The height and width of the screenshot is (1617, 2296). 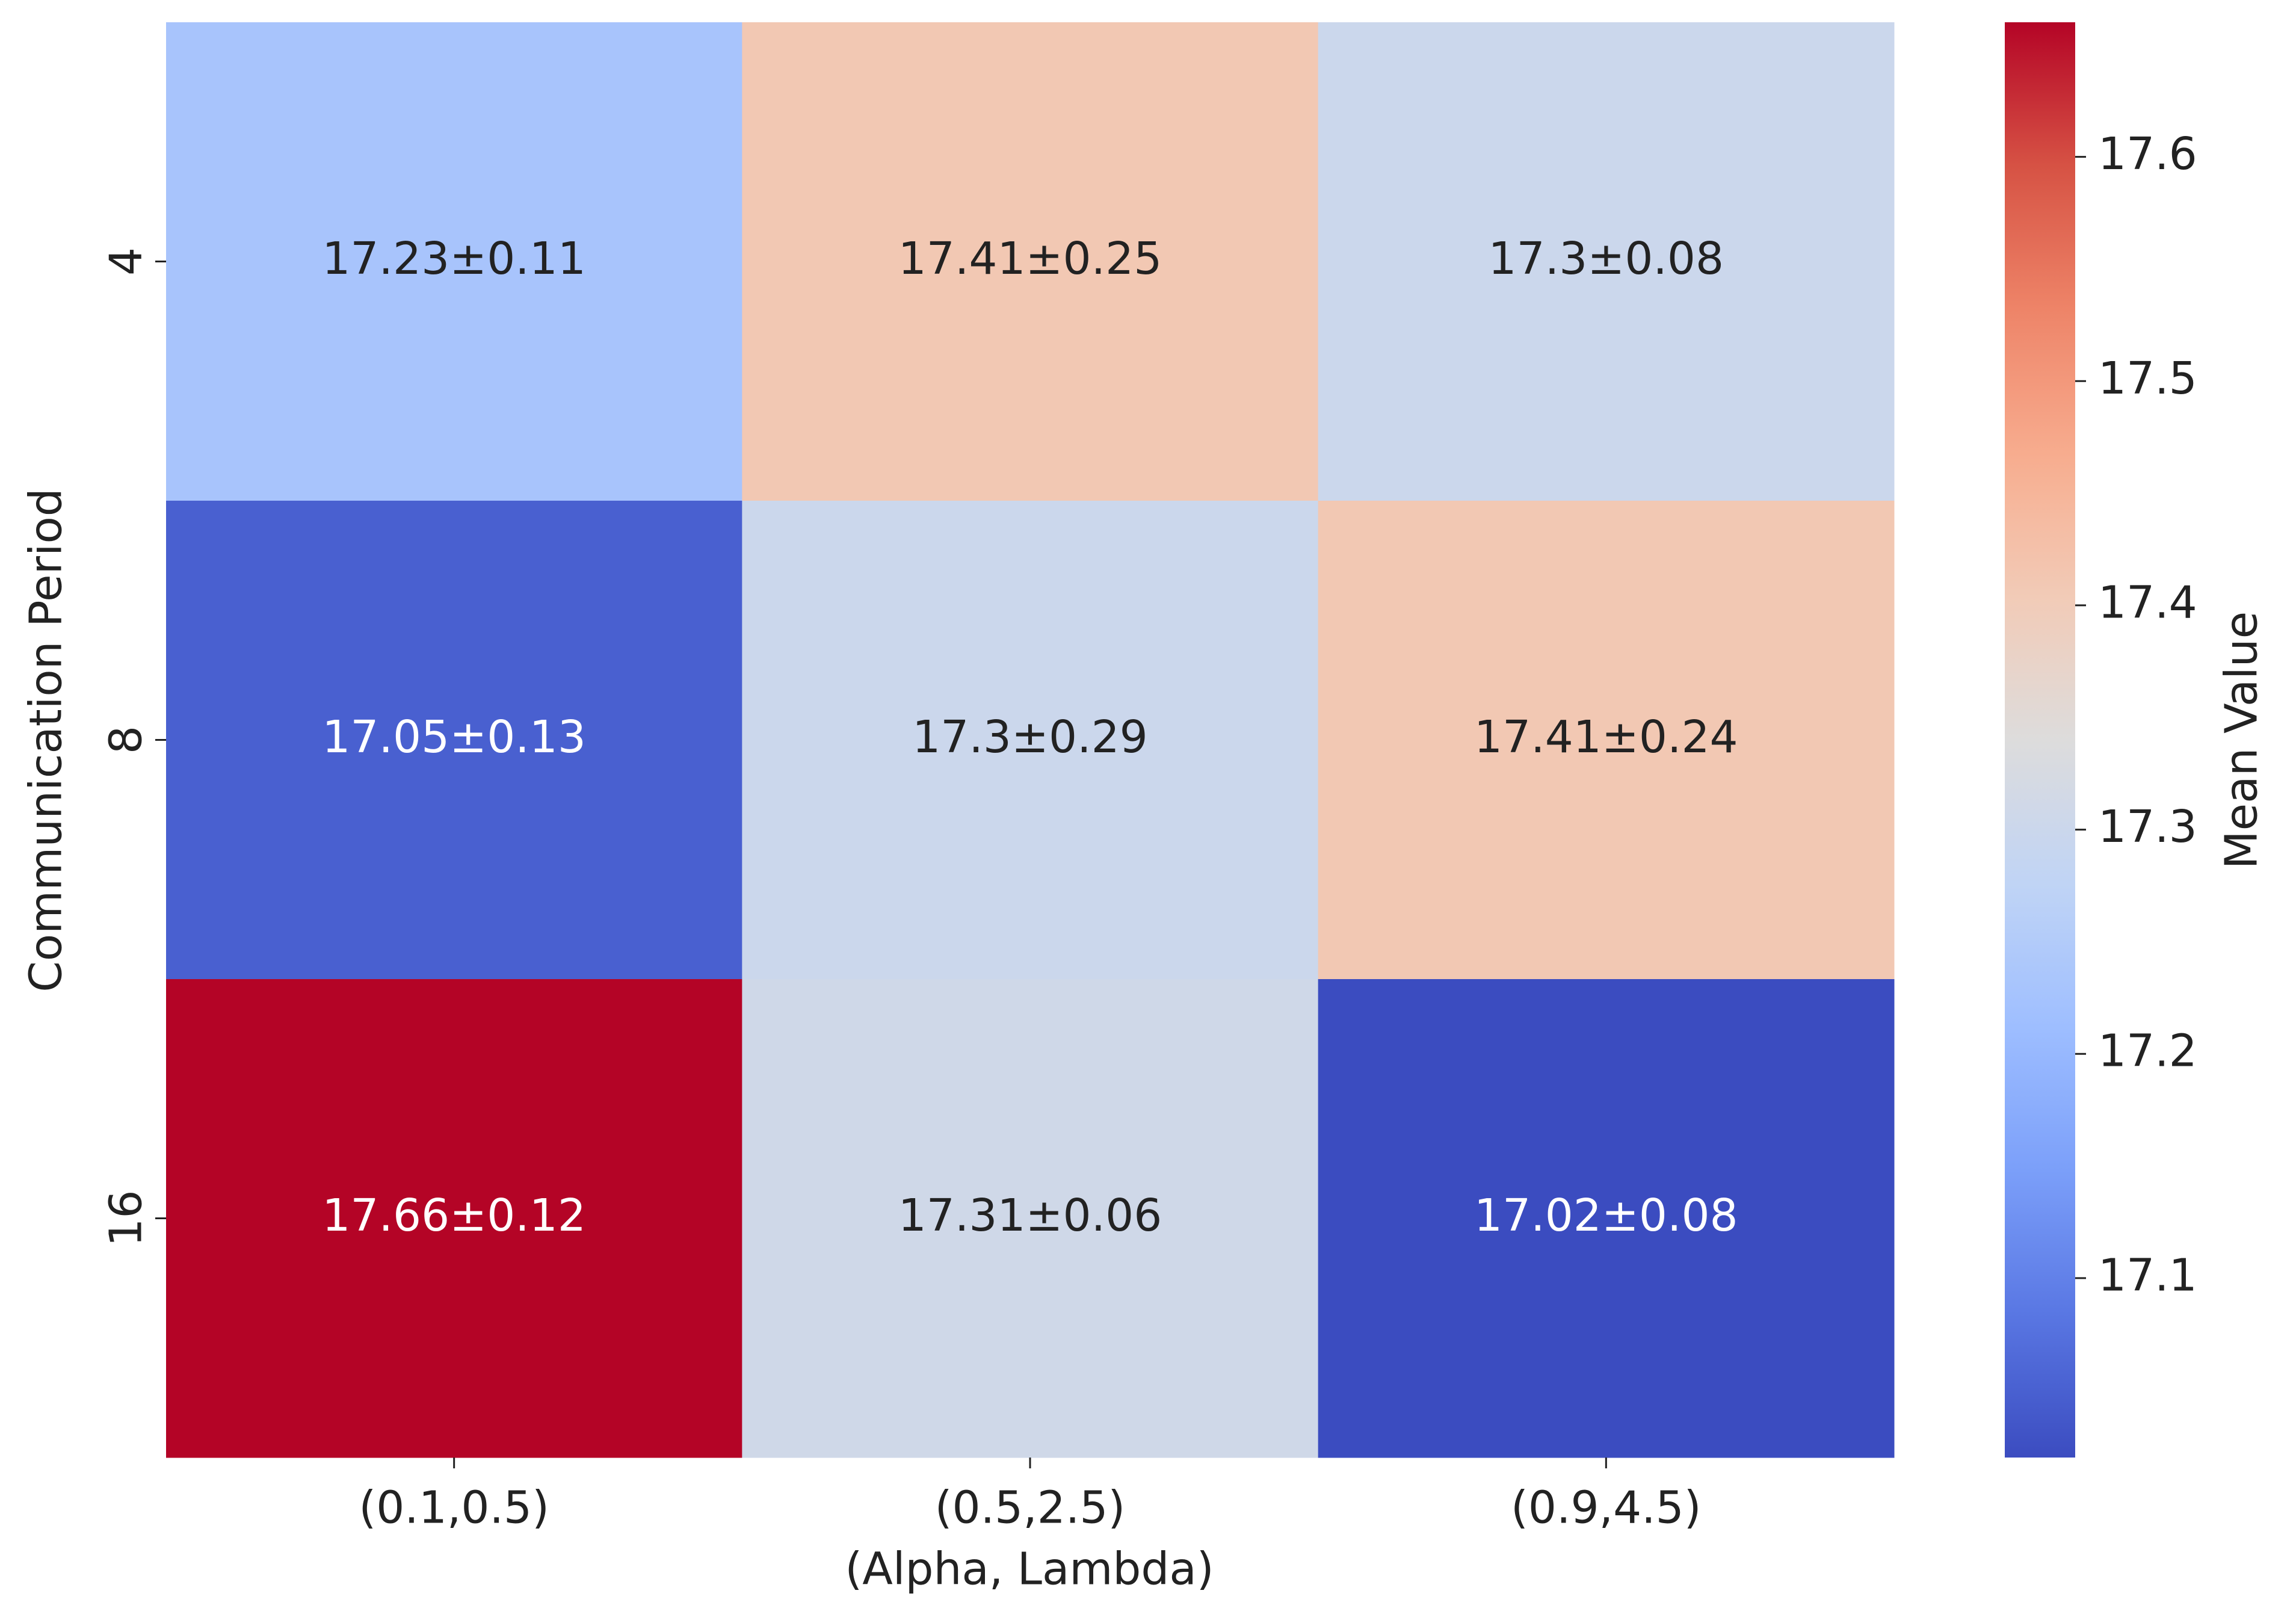 I want to click on colorbar-tick-label: 17.2, so click(x=2147, y=1051).